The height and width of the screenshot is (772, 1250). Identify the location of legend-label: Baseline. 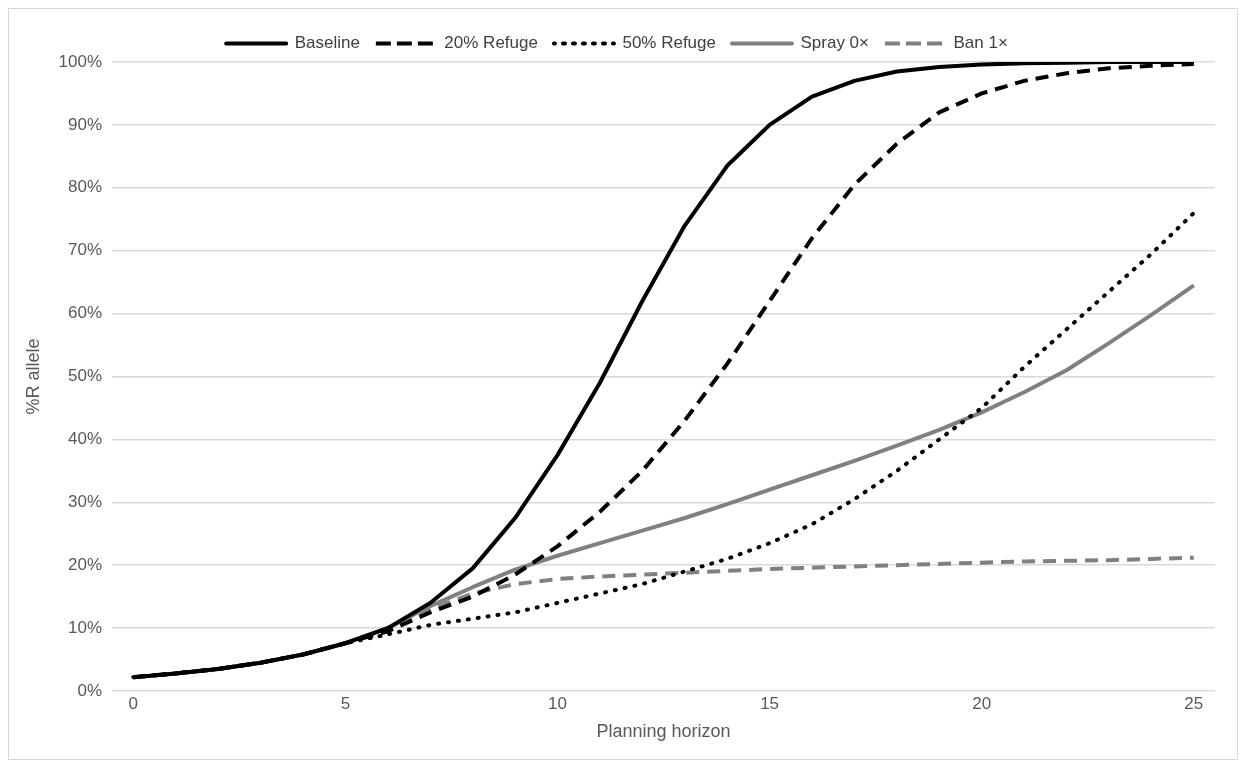
(327, 43).